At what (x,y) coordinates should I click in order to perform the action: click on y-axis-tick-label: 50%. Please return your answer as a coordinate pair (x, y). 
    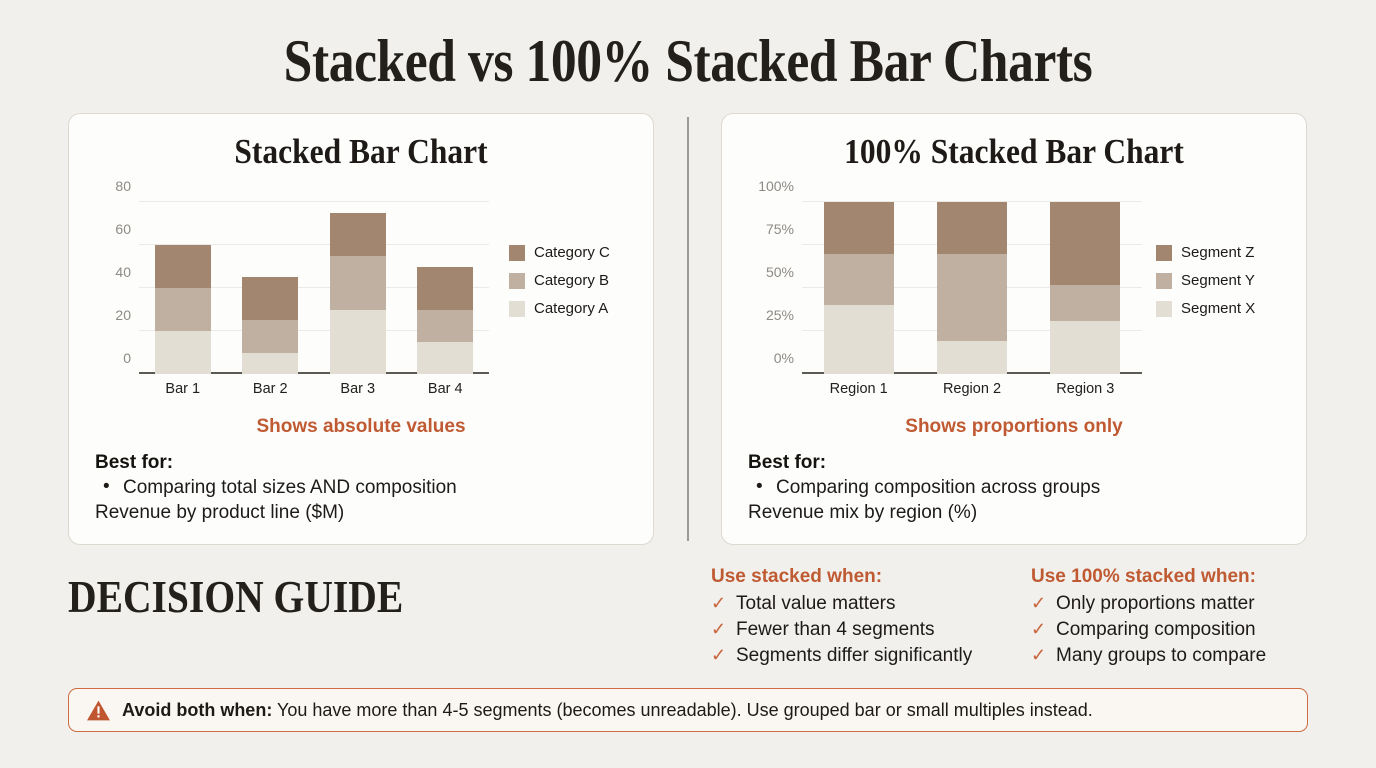
    Looking at the image, I should click on (779, 272).